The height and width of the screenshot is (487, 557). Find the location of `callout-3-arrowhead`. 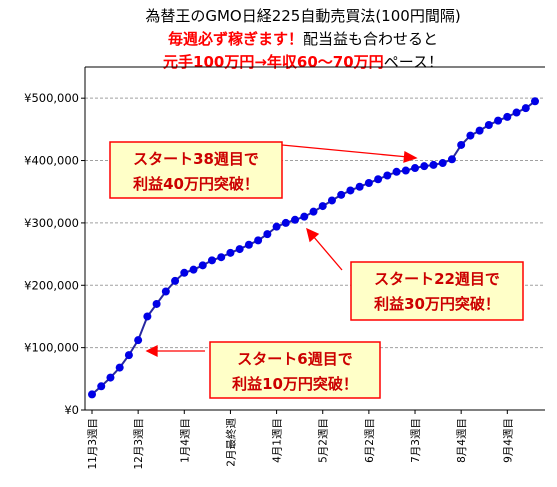

callout-3-arrowhead is located at coordinates (151, 351).